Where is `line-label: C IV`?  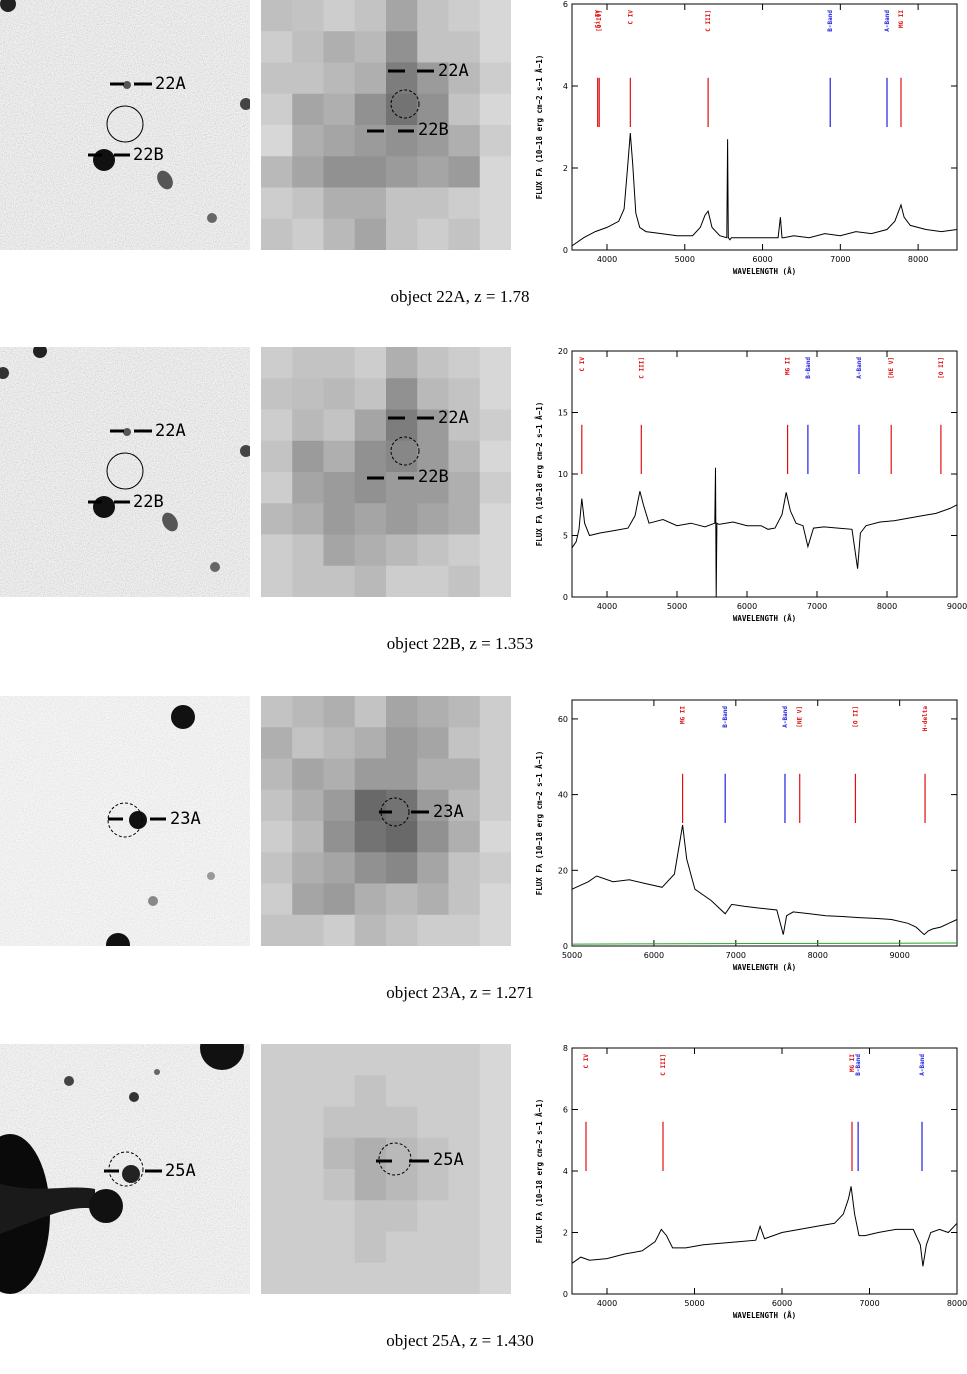 line-label: C IV is located at coordinates (586, 1061).